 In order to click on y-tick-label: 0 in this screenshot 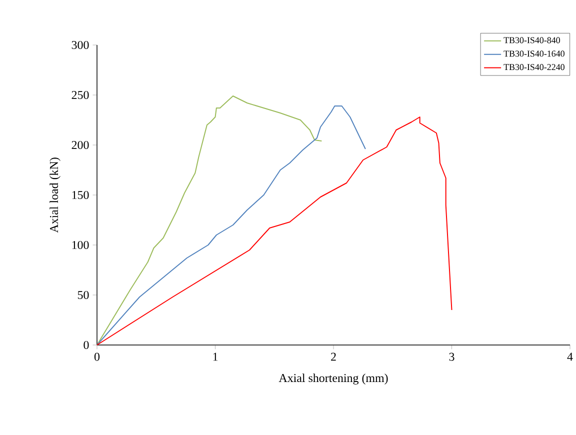, I will do `click(86, 345)`.